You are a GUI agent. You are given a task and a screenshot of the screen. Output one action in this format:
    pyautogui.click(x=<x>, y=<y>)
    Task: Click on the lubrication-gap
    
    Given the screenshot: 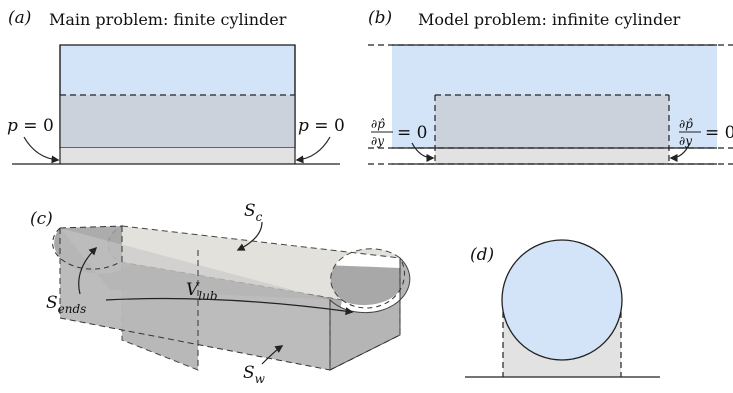 What is the action you would take?
    pyautogui.click(x=177, y=121)
    